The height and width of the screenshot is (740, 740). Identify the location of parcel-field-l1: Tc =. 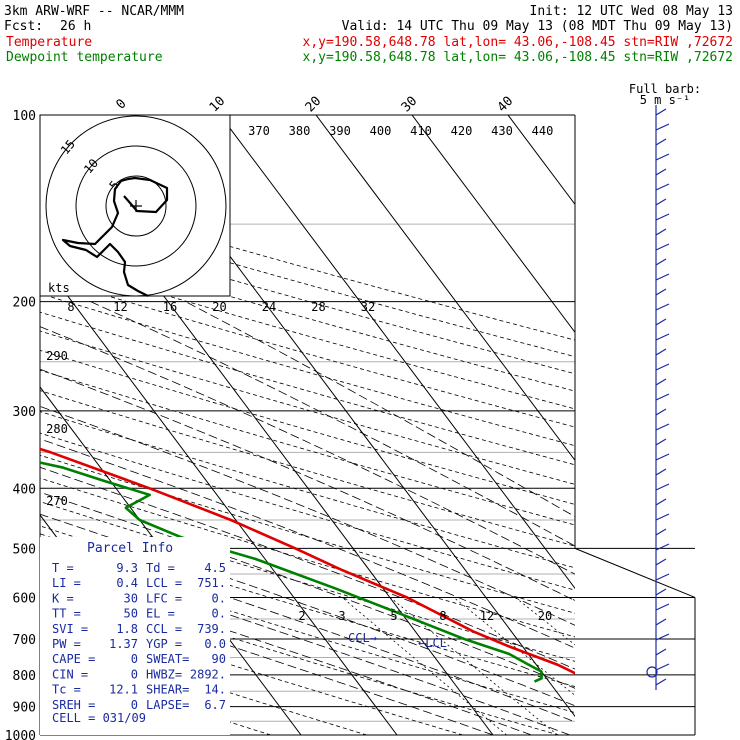
(66, 690).